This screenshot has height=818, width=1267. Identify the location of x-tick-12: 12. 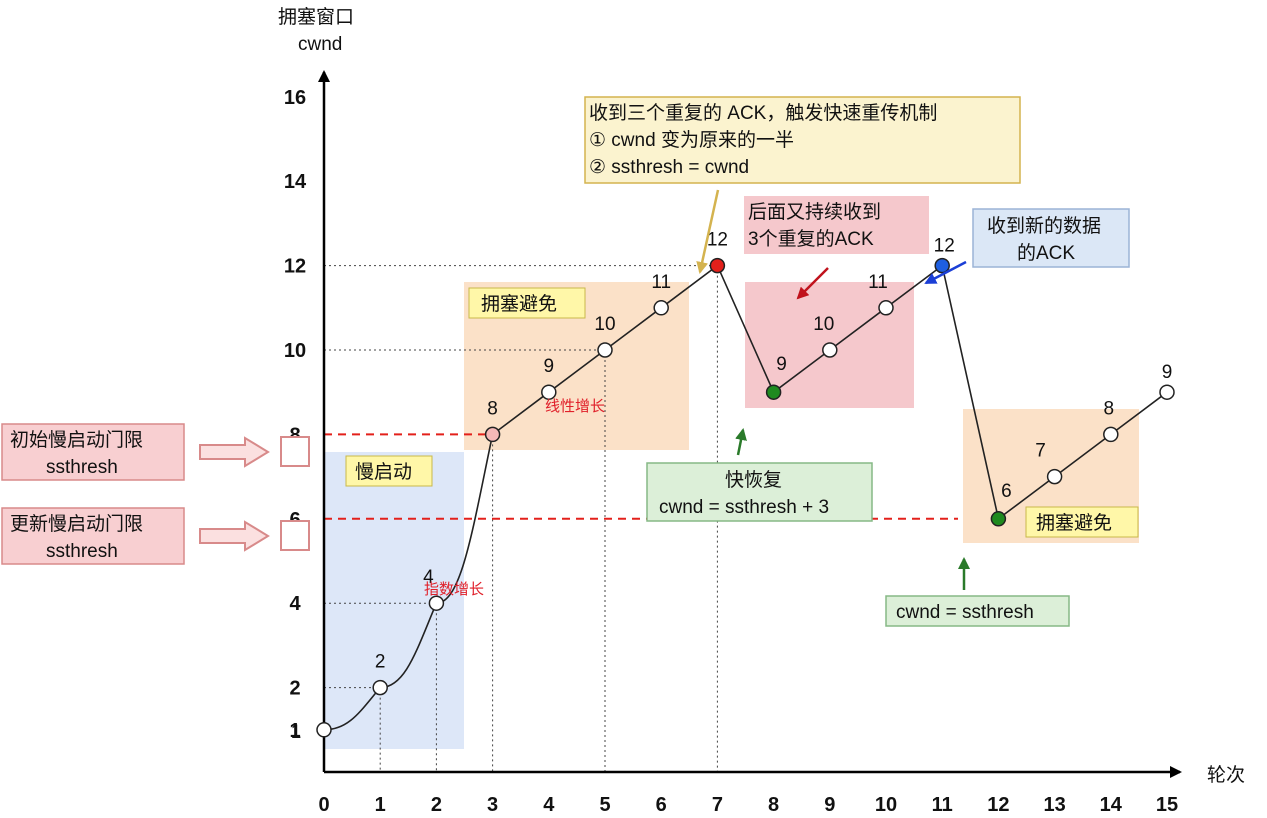
(998, 805).